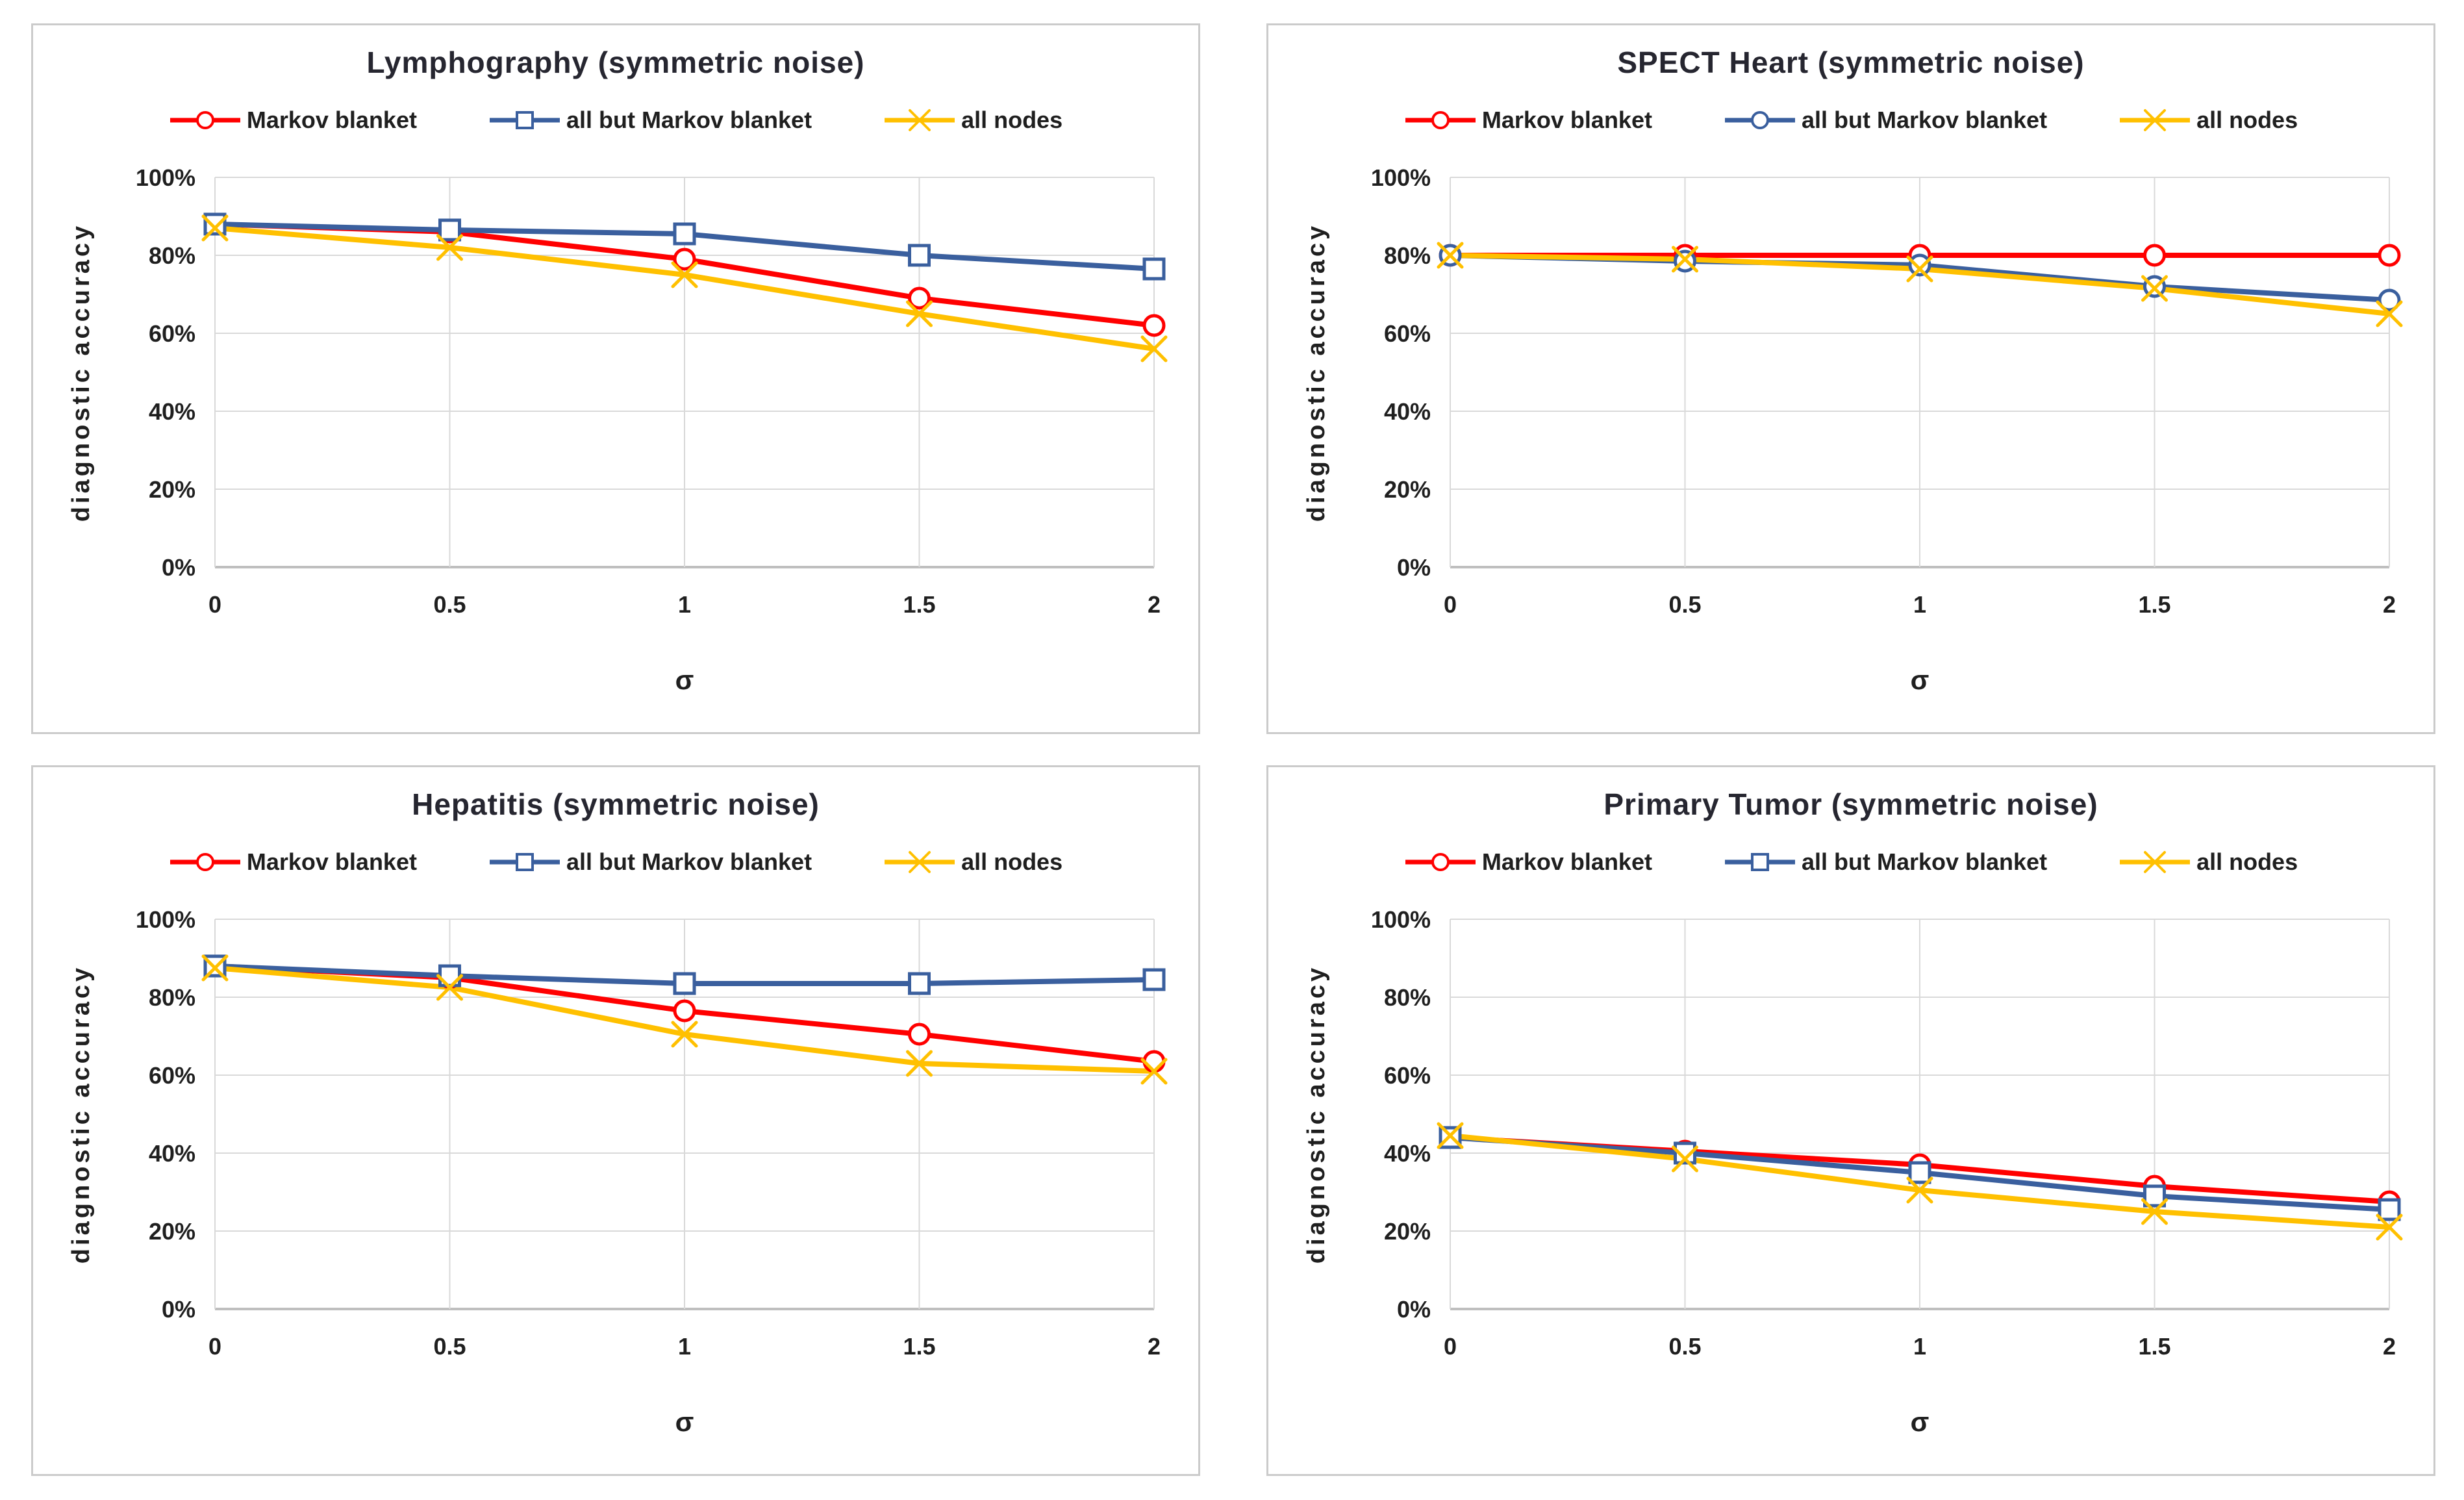 The width and height of the screenshot is (2464, 1500). What do you see at coordinates (615, 62) in the screenshot?
I see `chart-title: Lymphography (symmetric noise)` at bounding box center [615, 62].